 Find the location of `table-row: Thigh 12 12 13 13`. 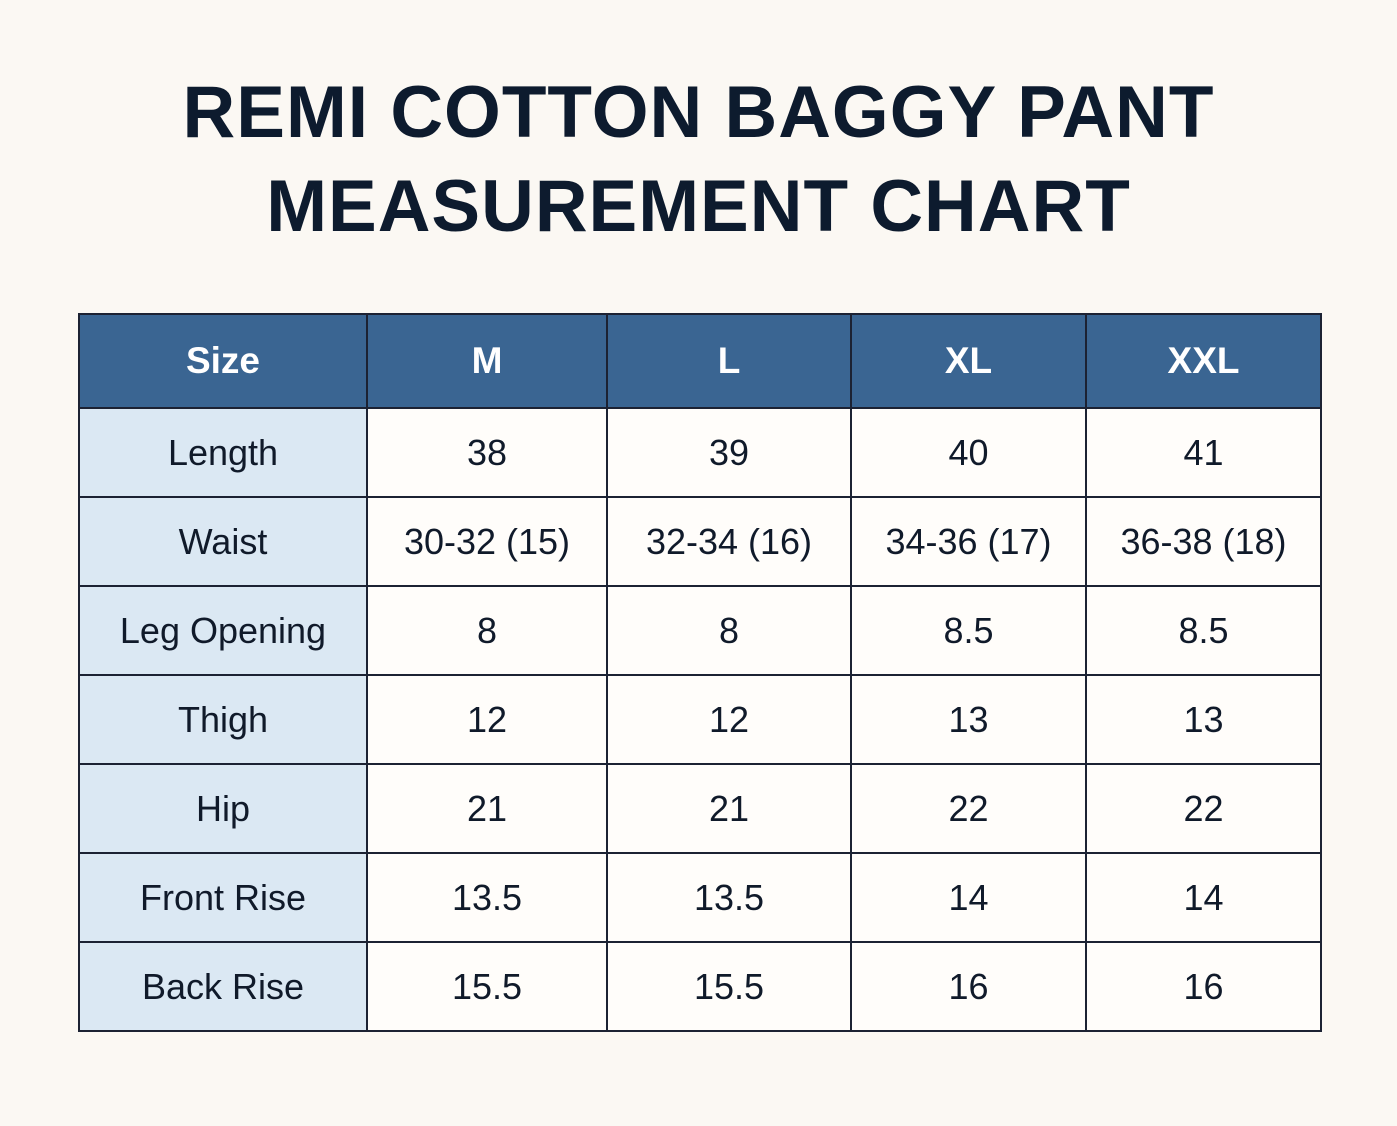

table-row: Thigh 12 12 13 13 is located at coordinates (700, 719).